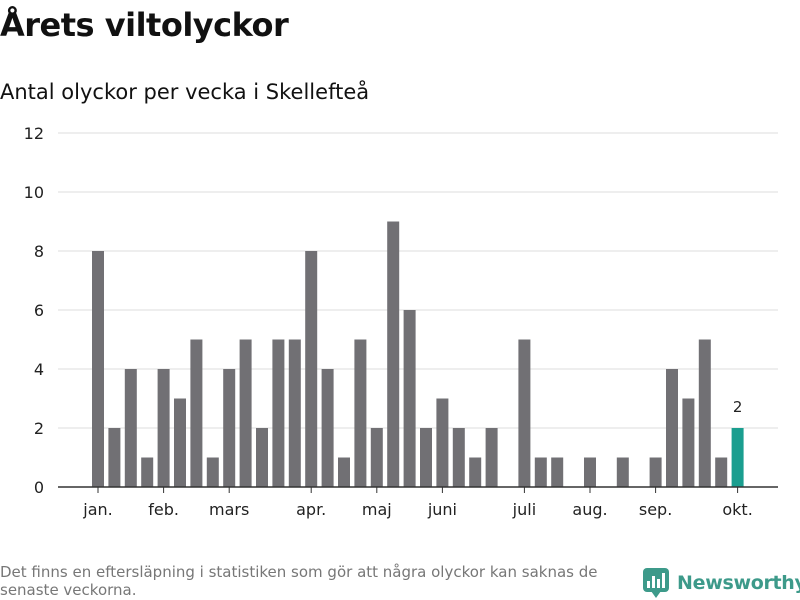 The width and height of the screenshot is (800, 600). Describe the element at coordinates (39, 428) in the screenshot. I see `y-tick-label: 2` at that location.